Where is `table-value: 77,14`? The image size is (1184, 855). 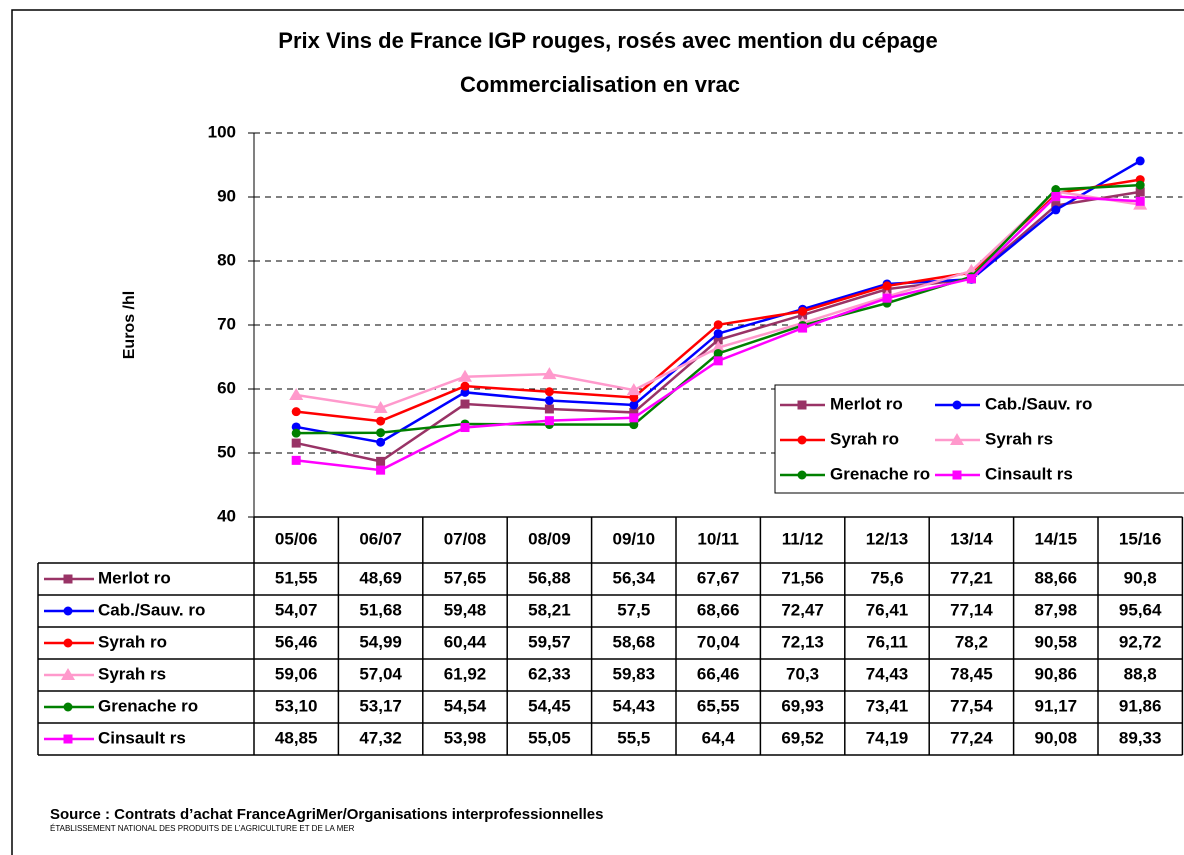 table-value: 77,14 is located at coordinates (971, 609).